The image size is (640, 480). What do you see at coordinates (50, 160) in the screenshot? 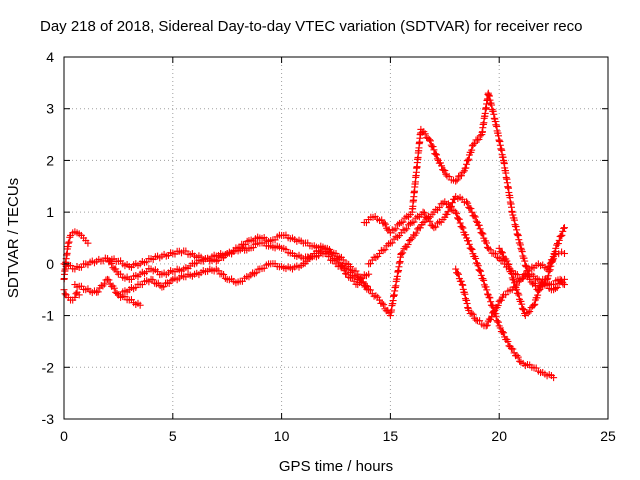
I see `y-tick-label: 2` at bounding box center [50, 160].